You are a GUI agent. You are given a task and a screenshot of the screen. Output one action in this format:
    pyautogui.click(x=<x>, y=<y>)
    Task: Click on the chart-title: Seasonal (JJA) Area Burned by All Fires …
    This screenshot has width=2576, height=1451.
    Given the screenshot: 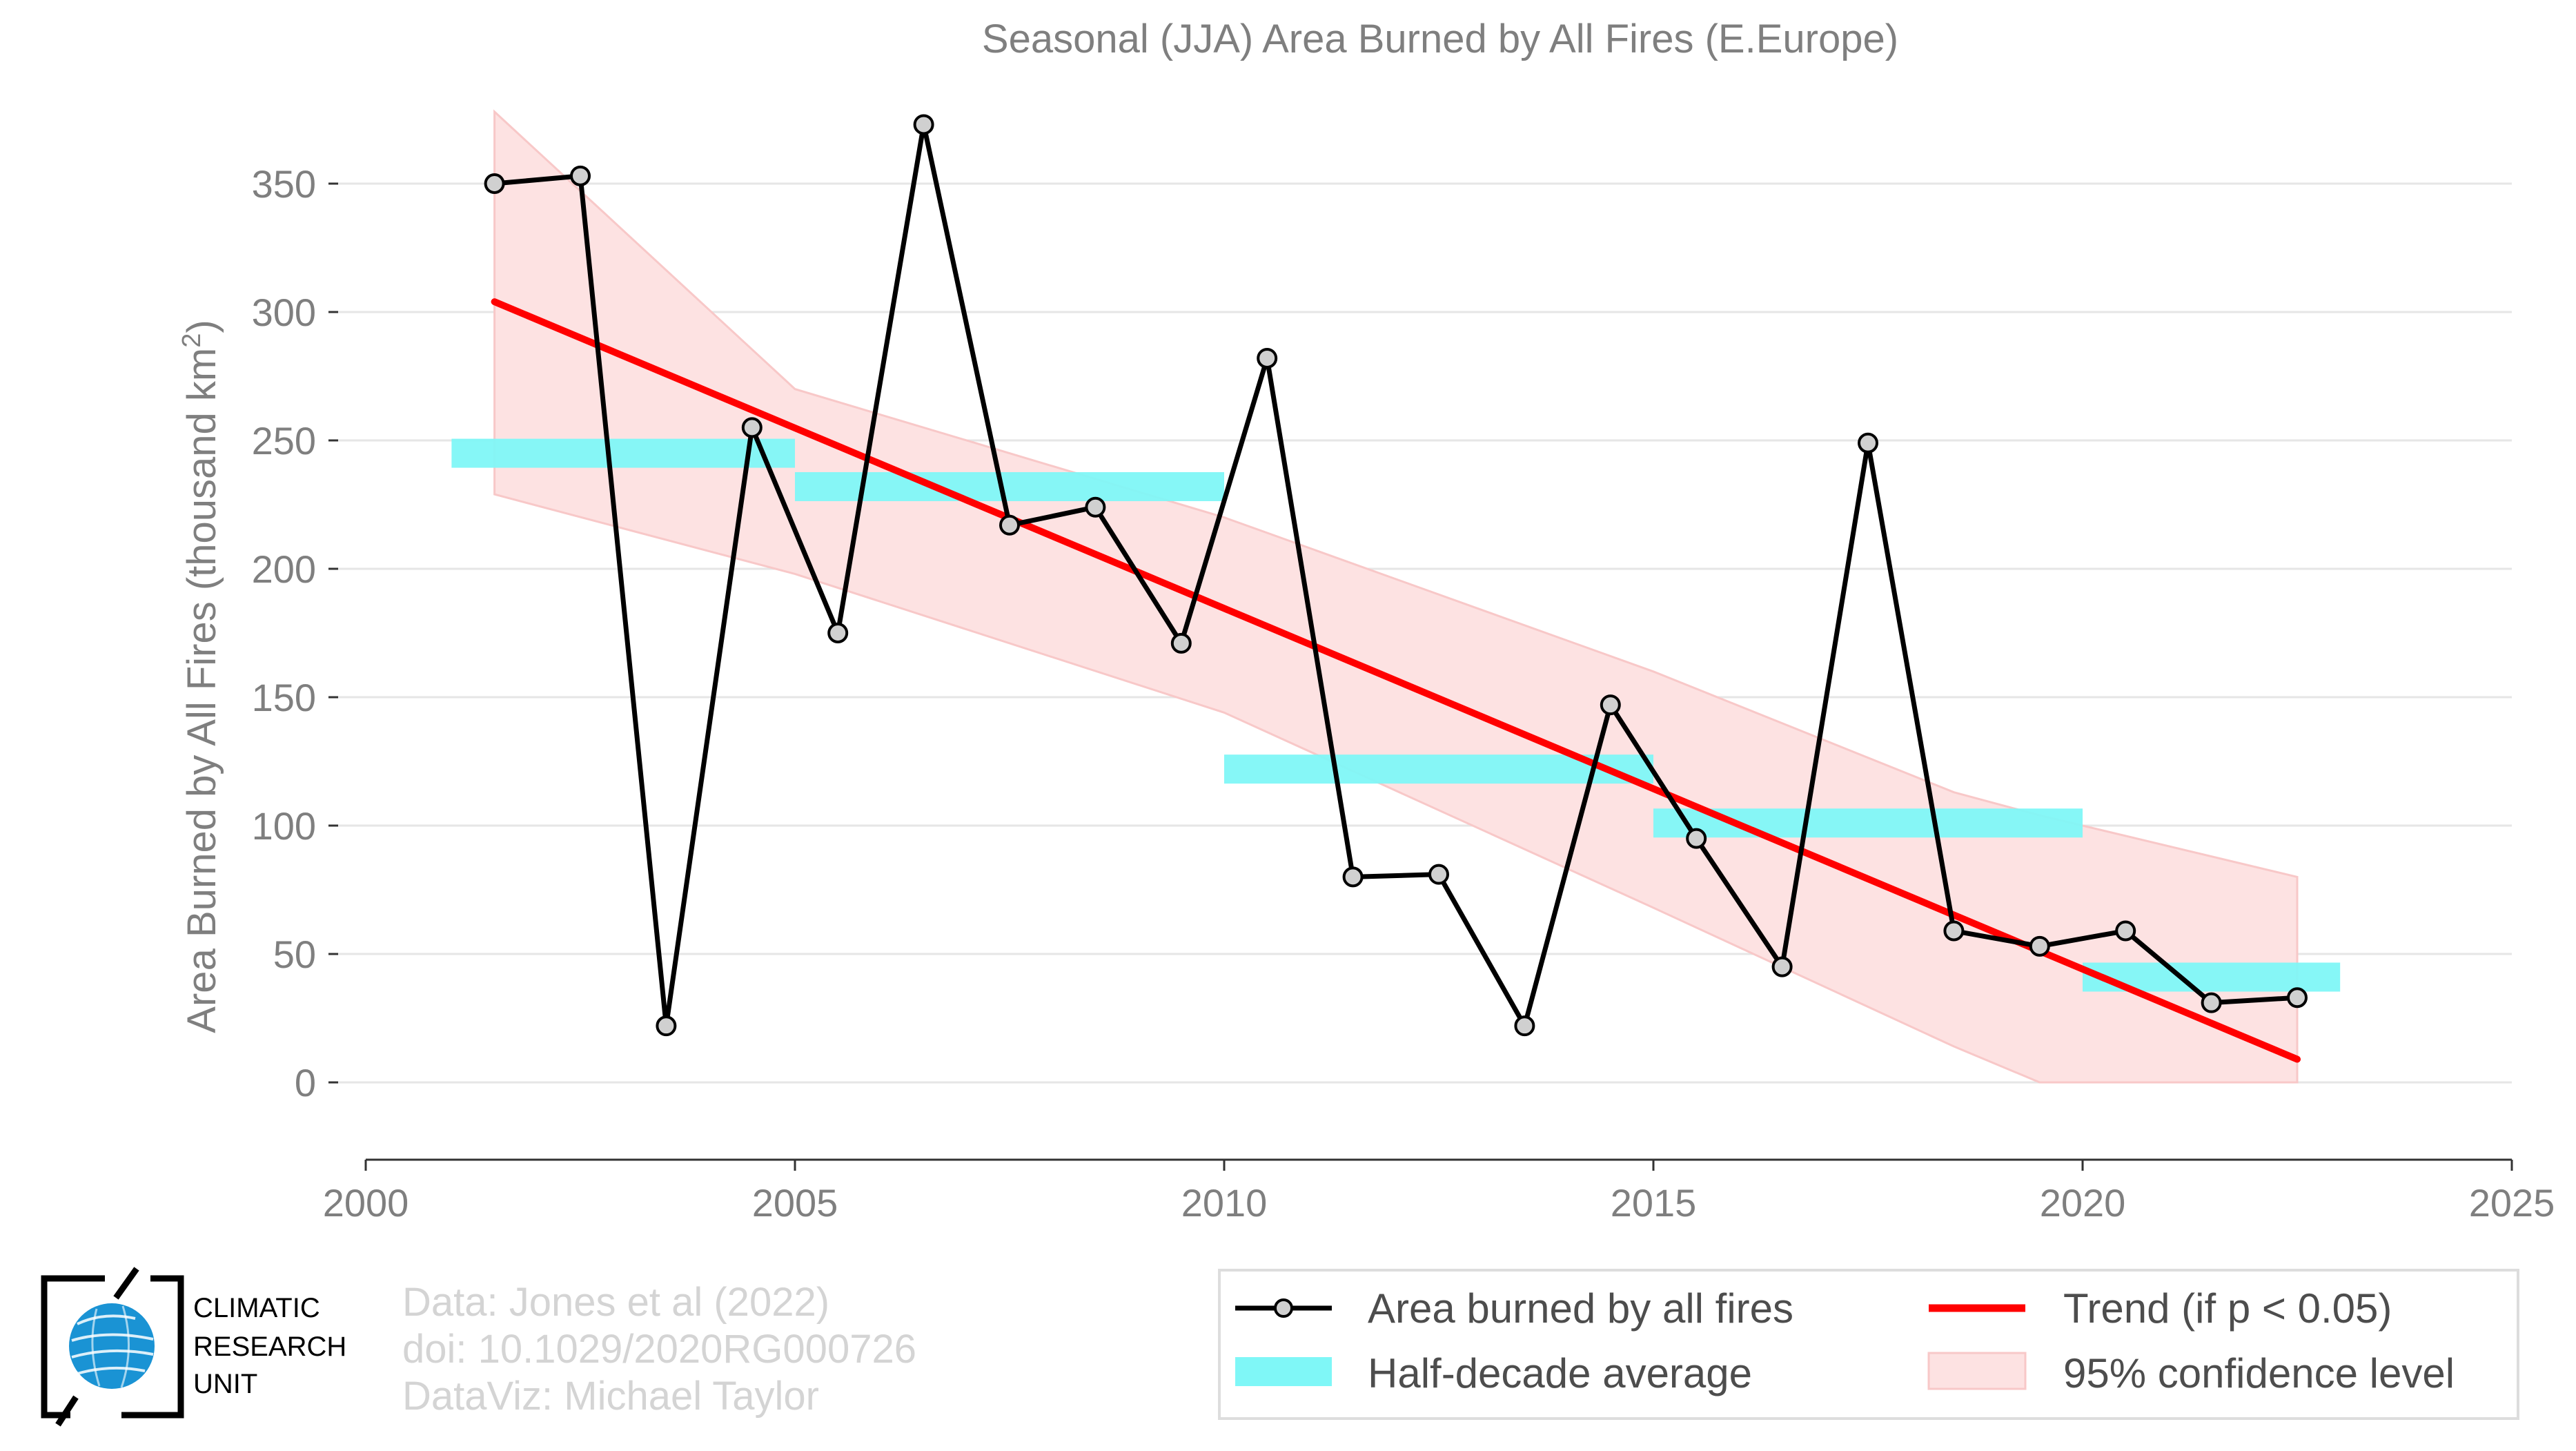 What is the action you would take?
    pyautogui.click(x=1440, y=39)
    